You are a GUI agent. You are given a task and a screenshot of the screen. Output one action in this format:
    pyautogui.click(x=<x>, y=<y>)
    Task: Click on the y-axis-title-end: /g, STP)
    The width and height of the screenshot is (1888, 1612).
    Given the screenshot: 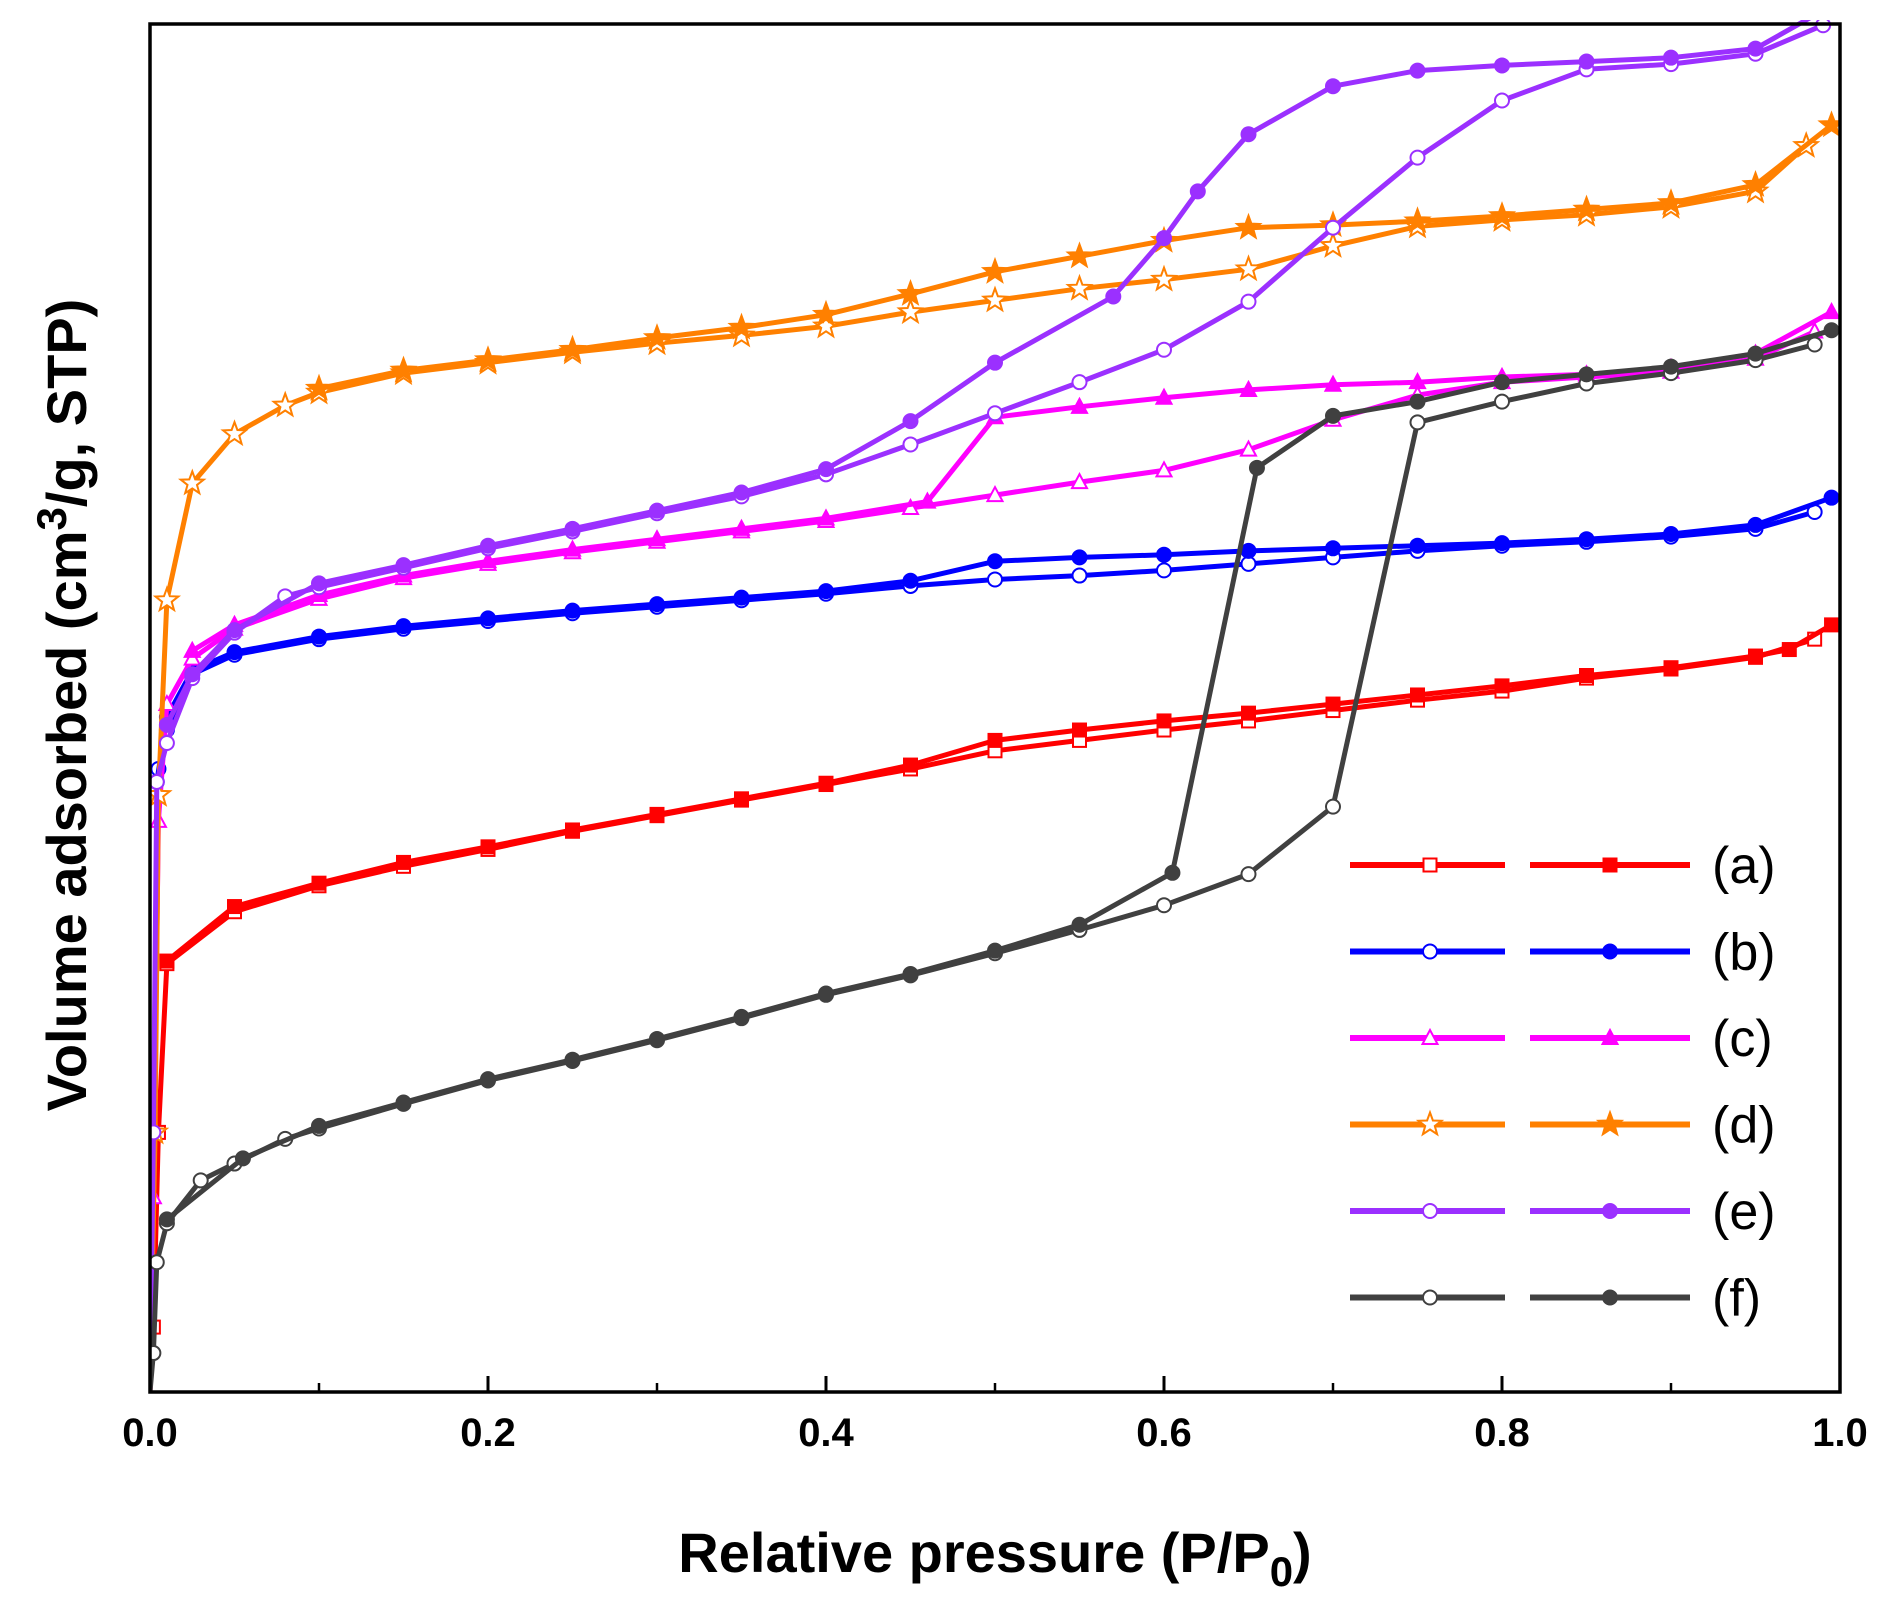 What is the action you would take?
    pyautogui.click(x=66, y=403)
    